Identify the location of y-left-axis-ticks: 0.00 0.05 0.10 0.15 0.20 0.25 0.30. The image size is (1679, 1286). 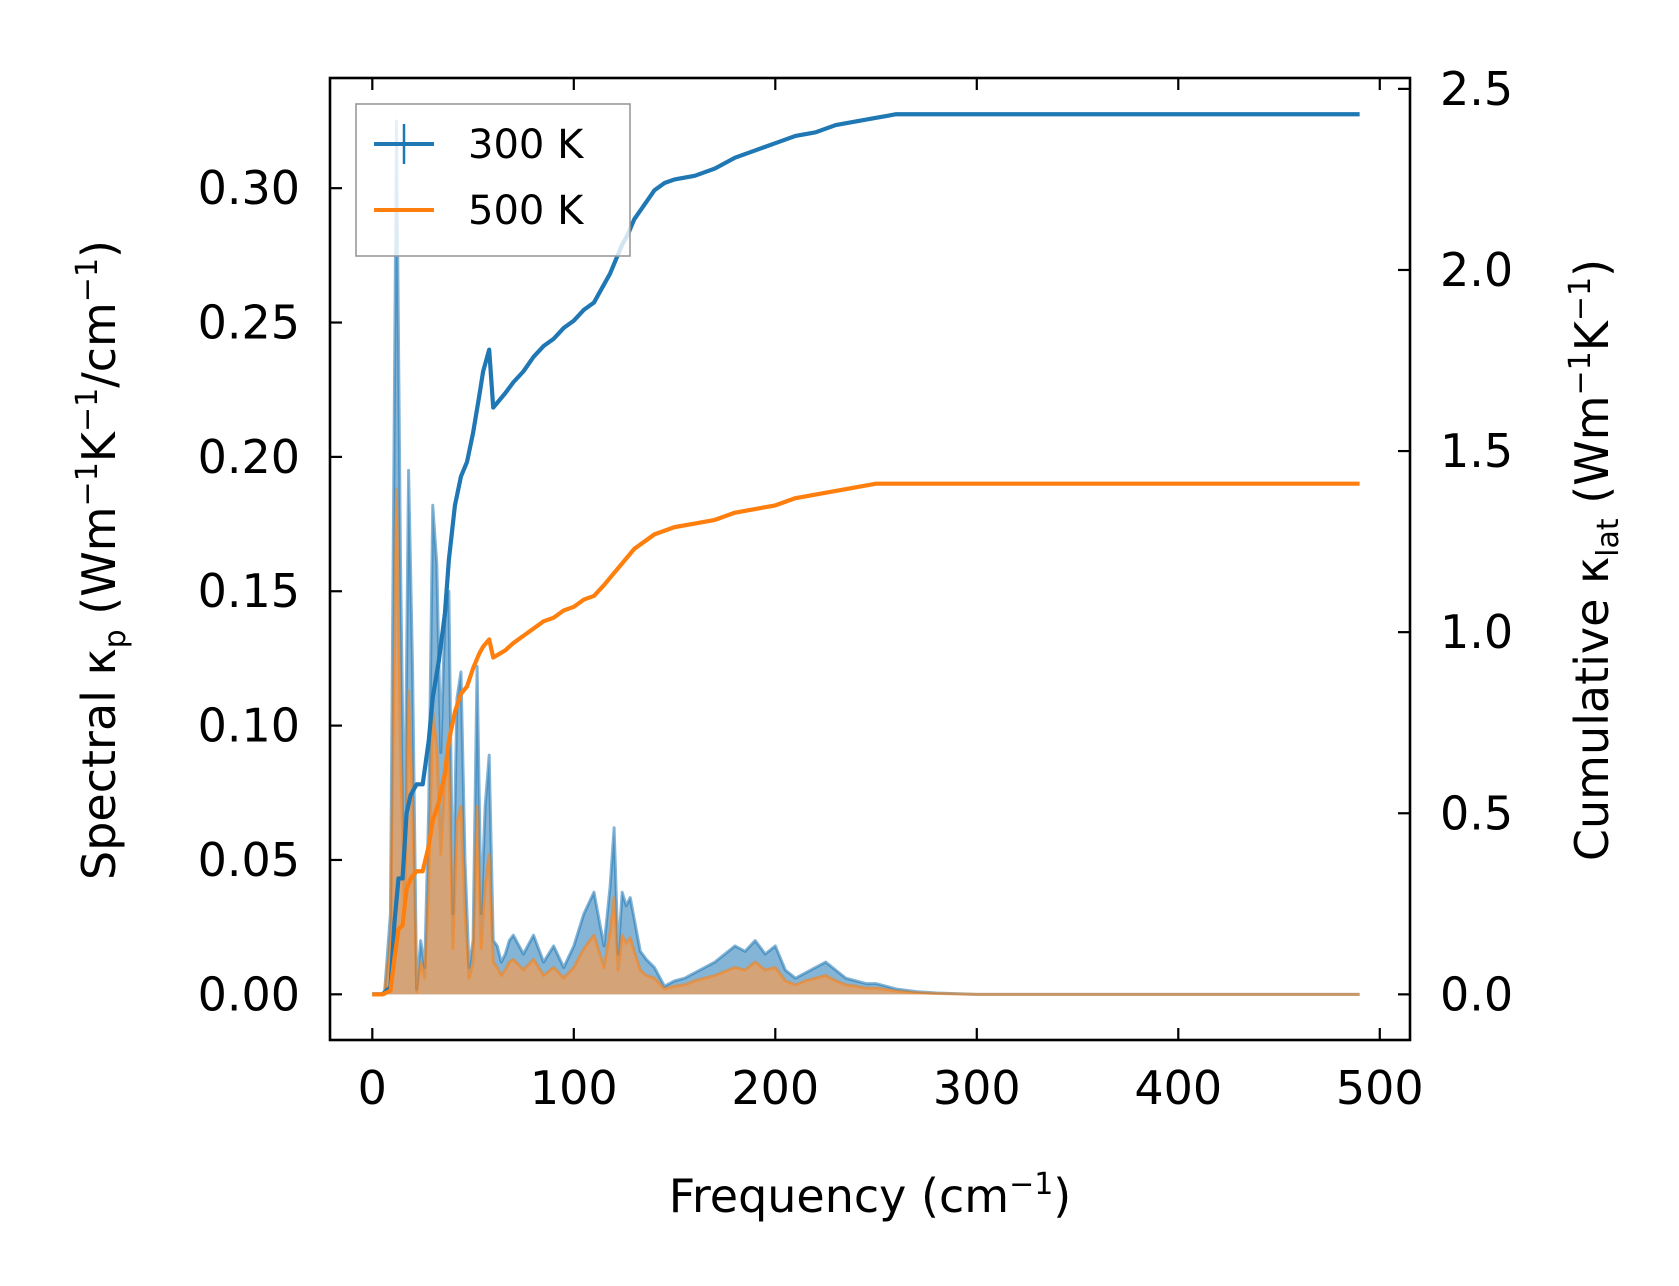
(270, 591).